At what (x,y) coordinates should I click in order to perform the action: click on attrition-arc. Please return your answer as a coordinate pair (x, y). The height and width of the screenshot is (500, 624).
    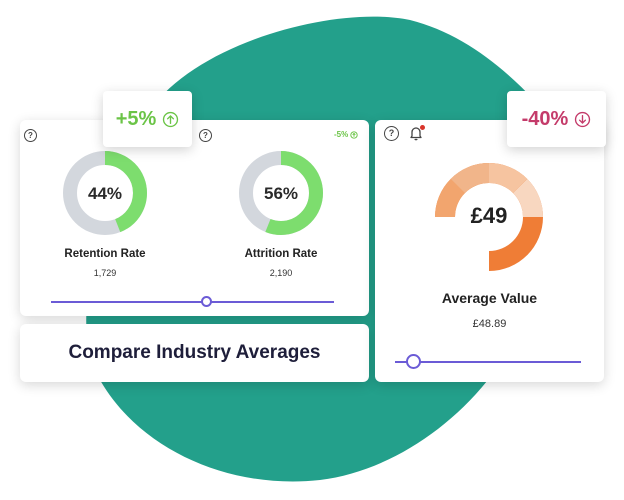
    Looking at the image, I should click on (281, 193).